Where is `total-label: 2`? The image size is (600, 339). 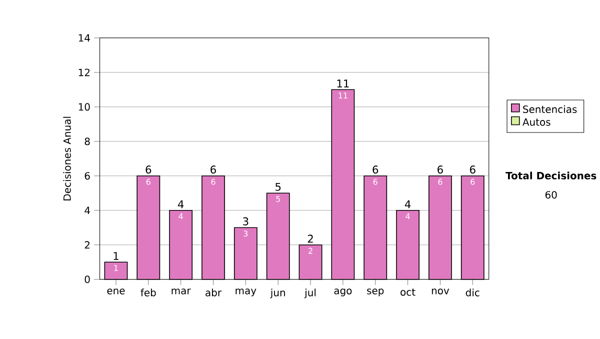 total-label: 2 is located at coordinates (310, 238).